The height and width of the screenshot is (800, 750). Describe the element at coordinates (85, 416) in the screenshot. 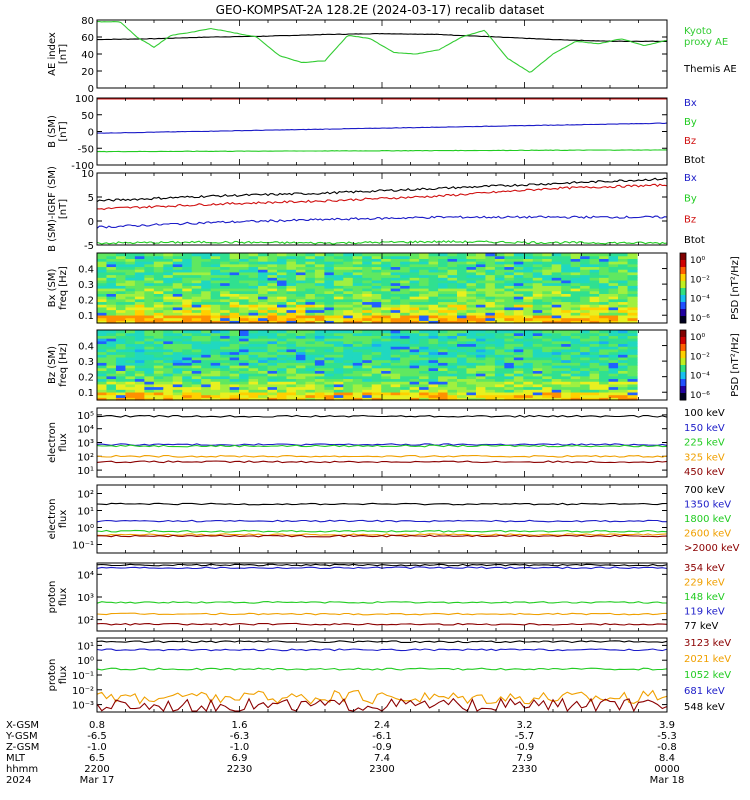

I see `y-tick-label: 10⁵` at that location.